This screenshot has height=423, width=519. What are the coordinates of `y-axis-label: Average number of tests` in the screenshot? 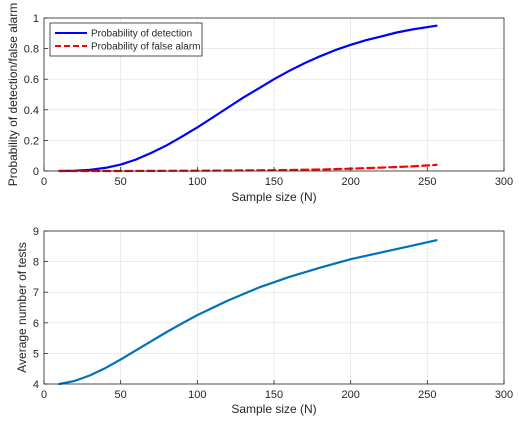 It's located at (22, 307).